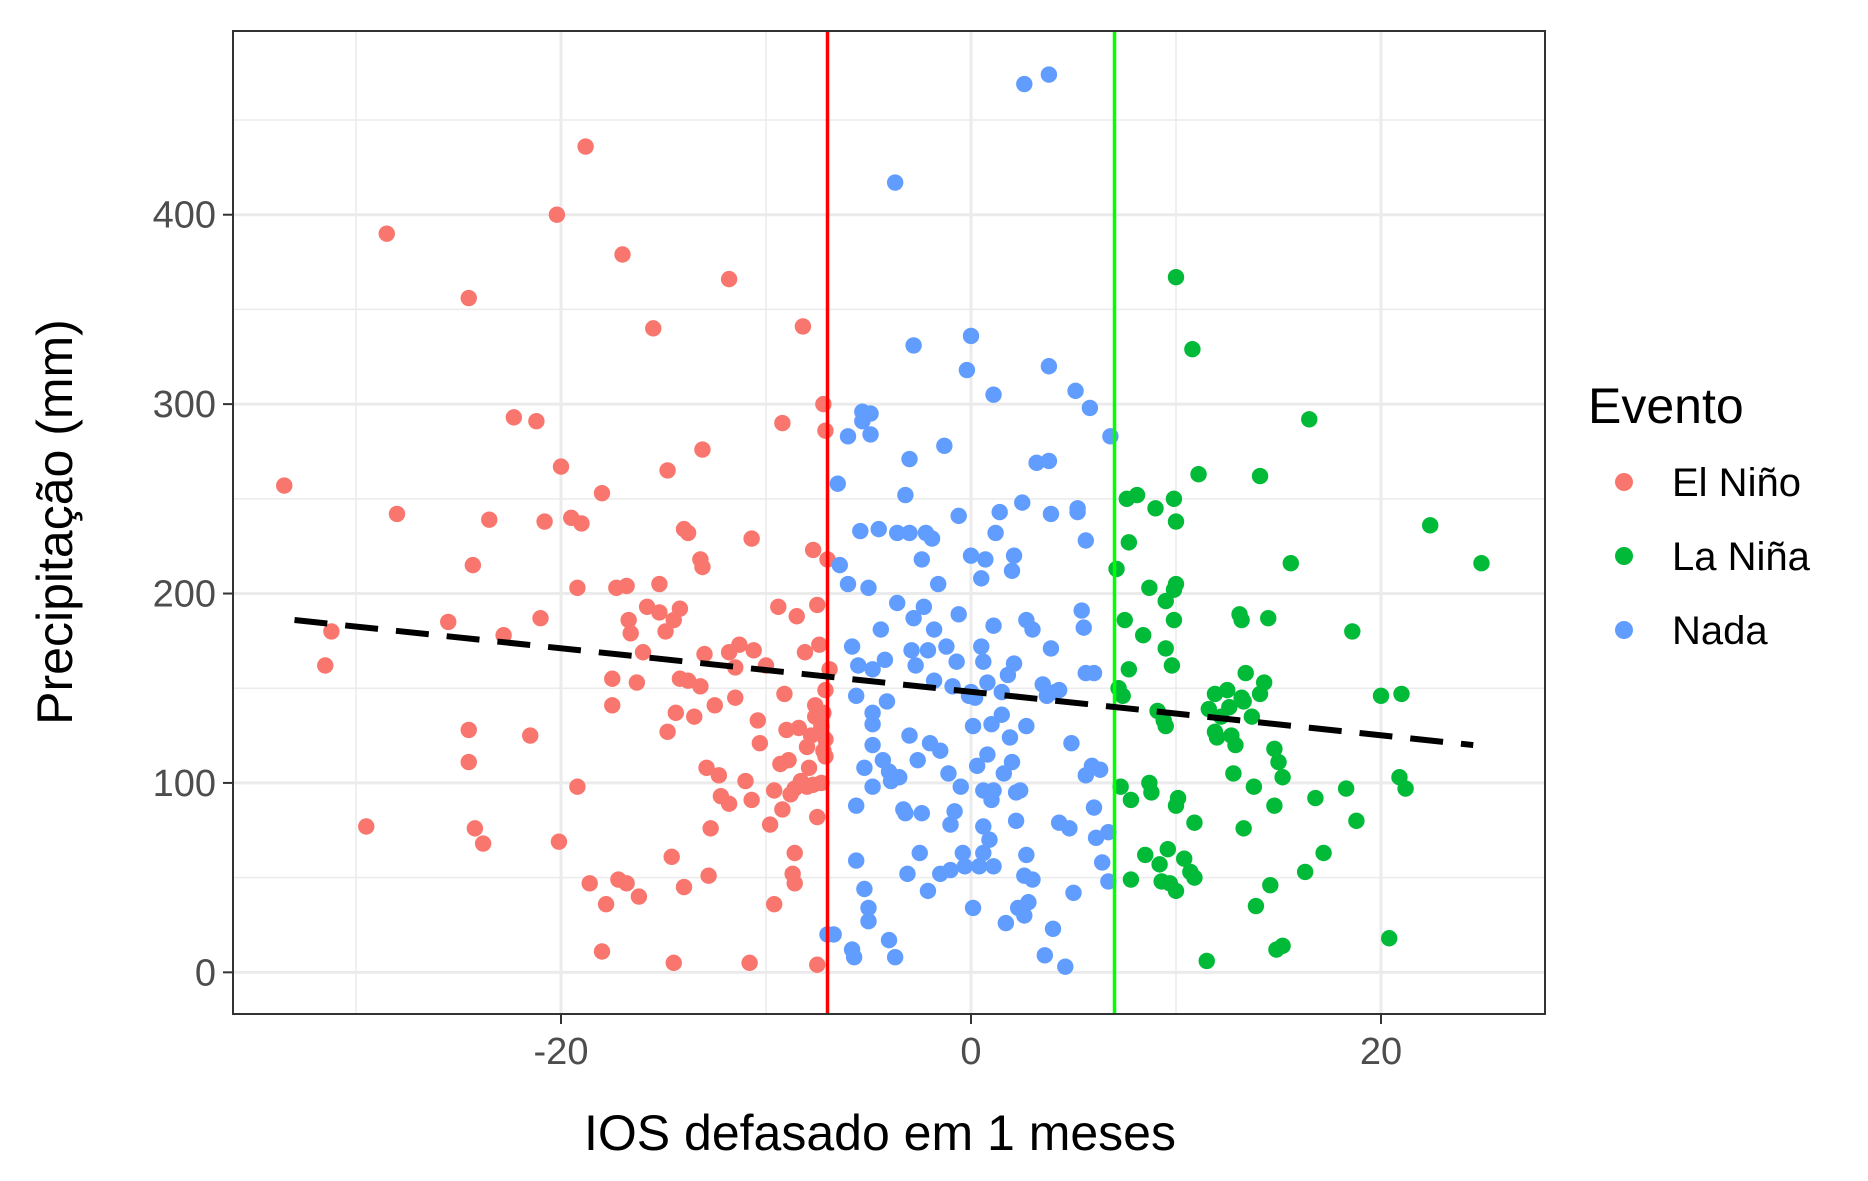 The image size is (1868, 1181). I want to click on y-tick-label: 400, so click(184, 216).